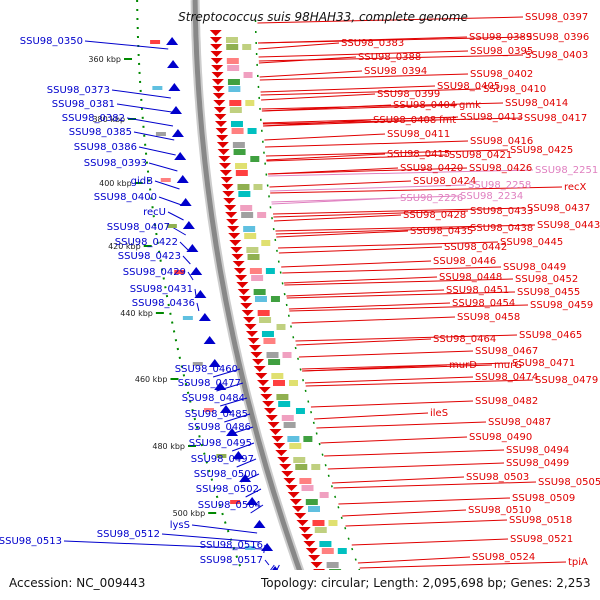 The image size is (600, 600). What do you see at coordinates (546, 279) in the screenshot?
I see `right-gene-label: SSU98_0452` at bounding box center [546, 279].